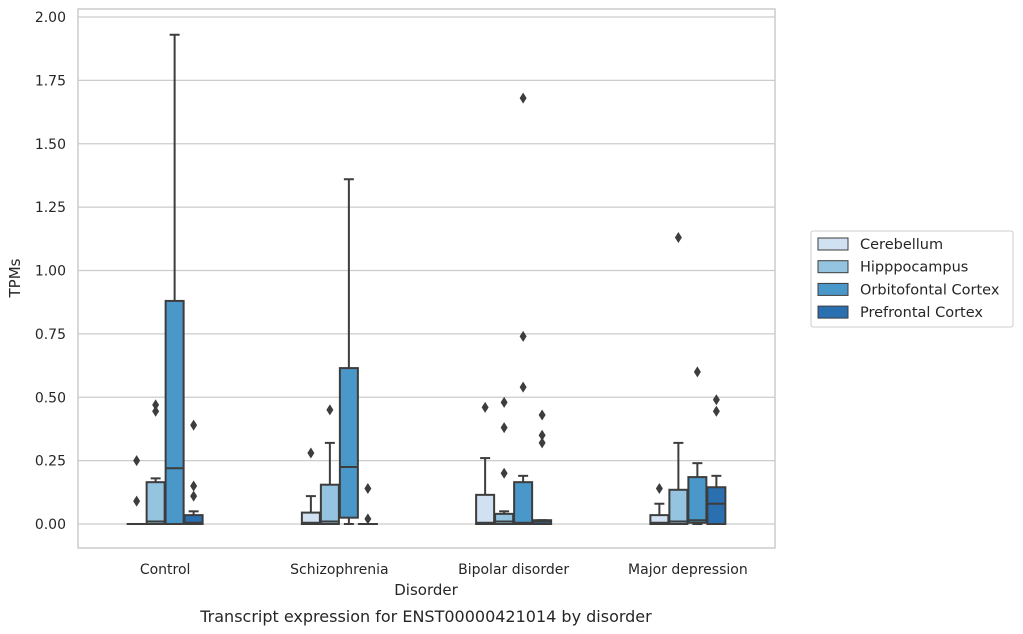 The width and height of the screenshot is (1023, 634). Describe the element at coordinates (513, 570) in the screenshot. I see `x-tick-label: Bipolar disorder` at that location.